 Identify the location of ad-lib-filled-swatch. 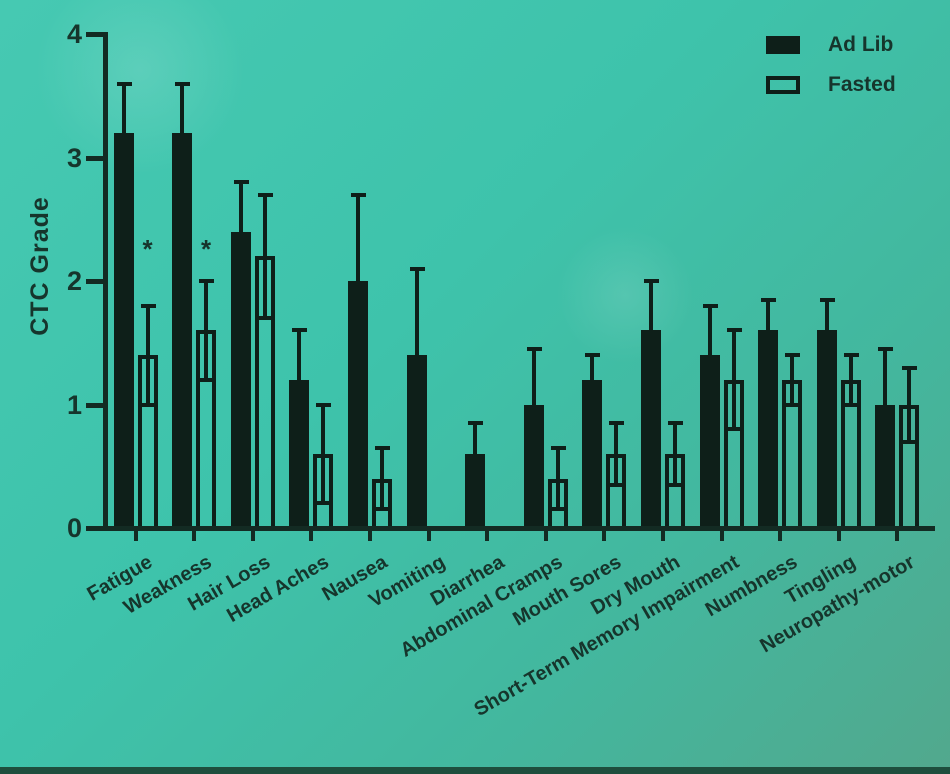
(783, 45).